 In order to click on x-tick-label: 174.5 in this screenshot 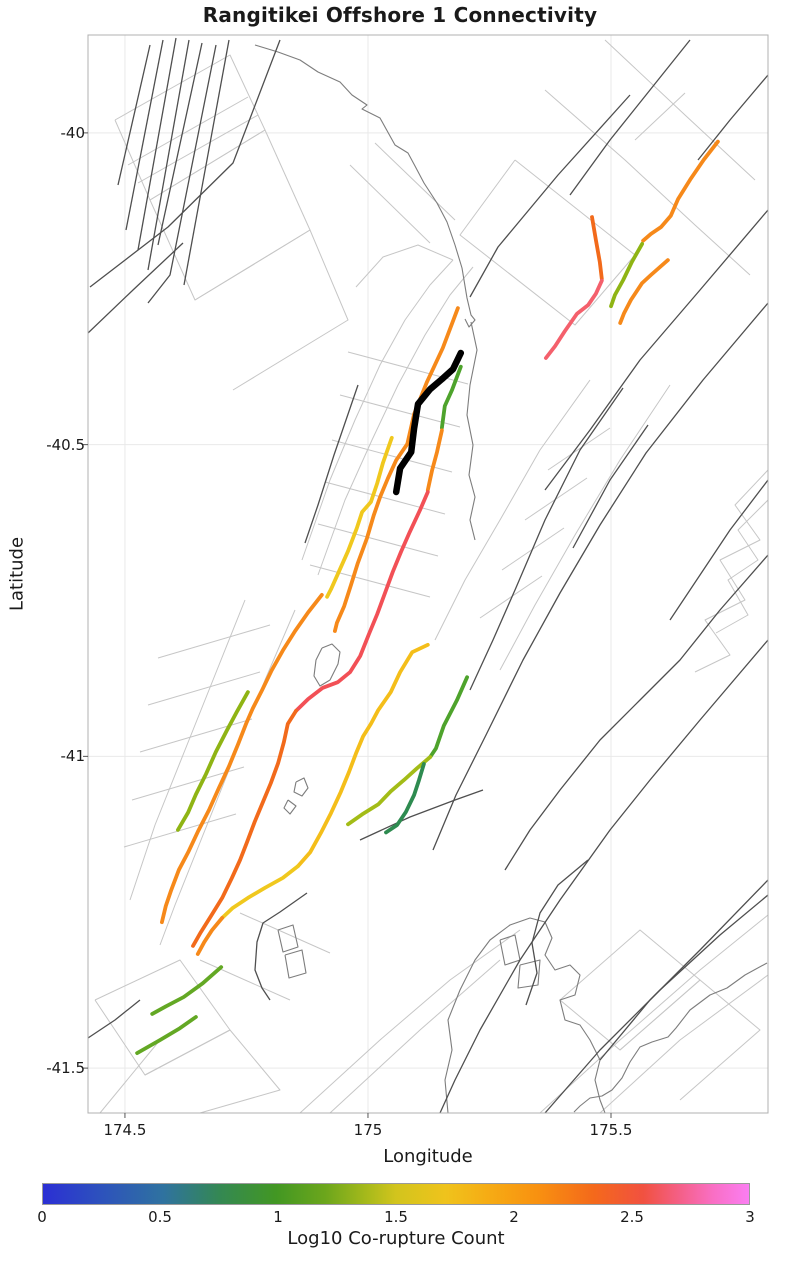, I will do `click(125, 1130)`.